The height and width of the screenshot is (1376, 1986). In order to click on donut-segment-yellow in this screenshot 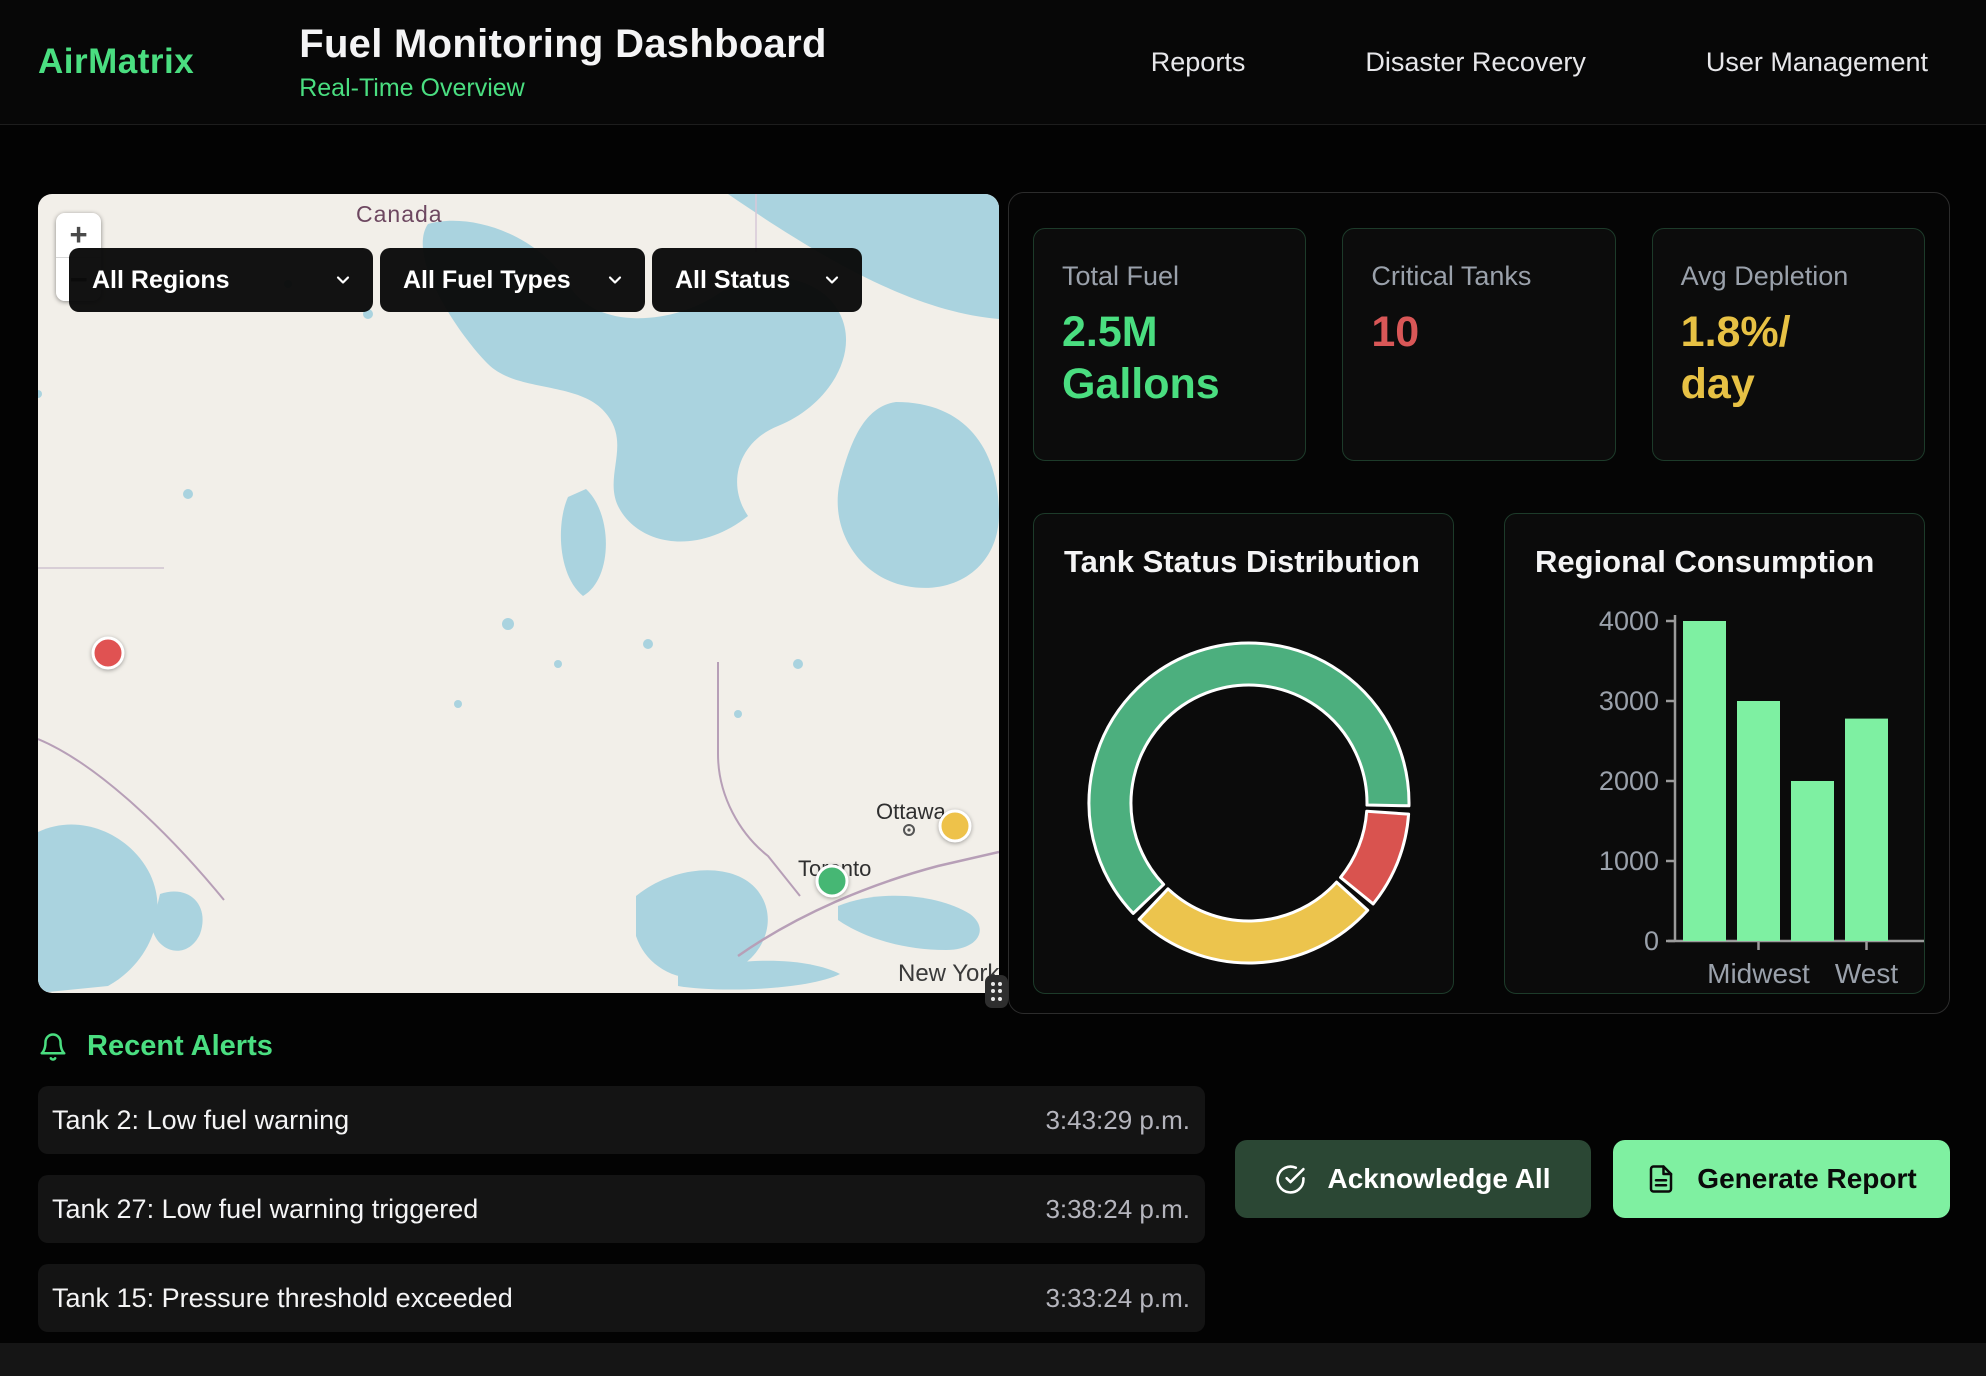, I will do `click(1253, 922)`.